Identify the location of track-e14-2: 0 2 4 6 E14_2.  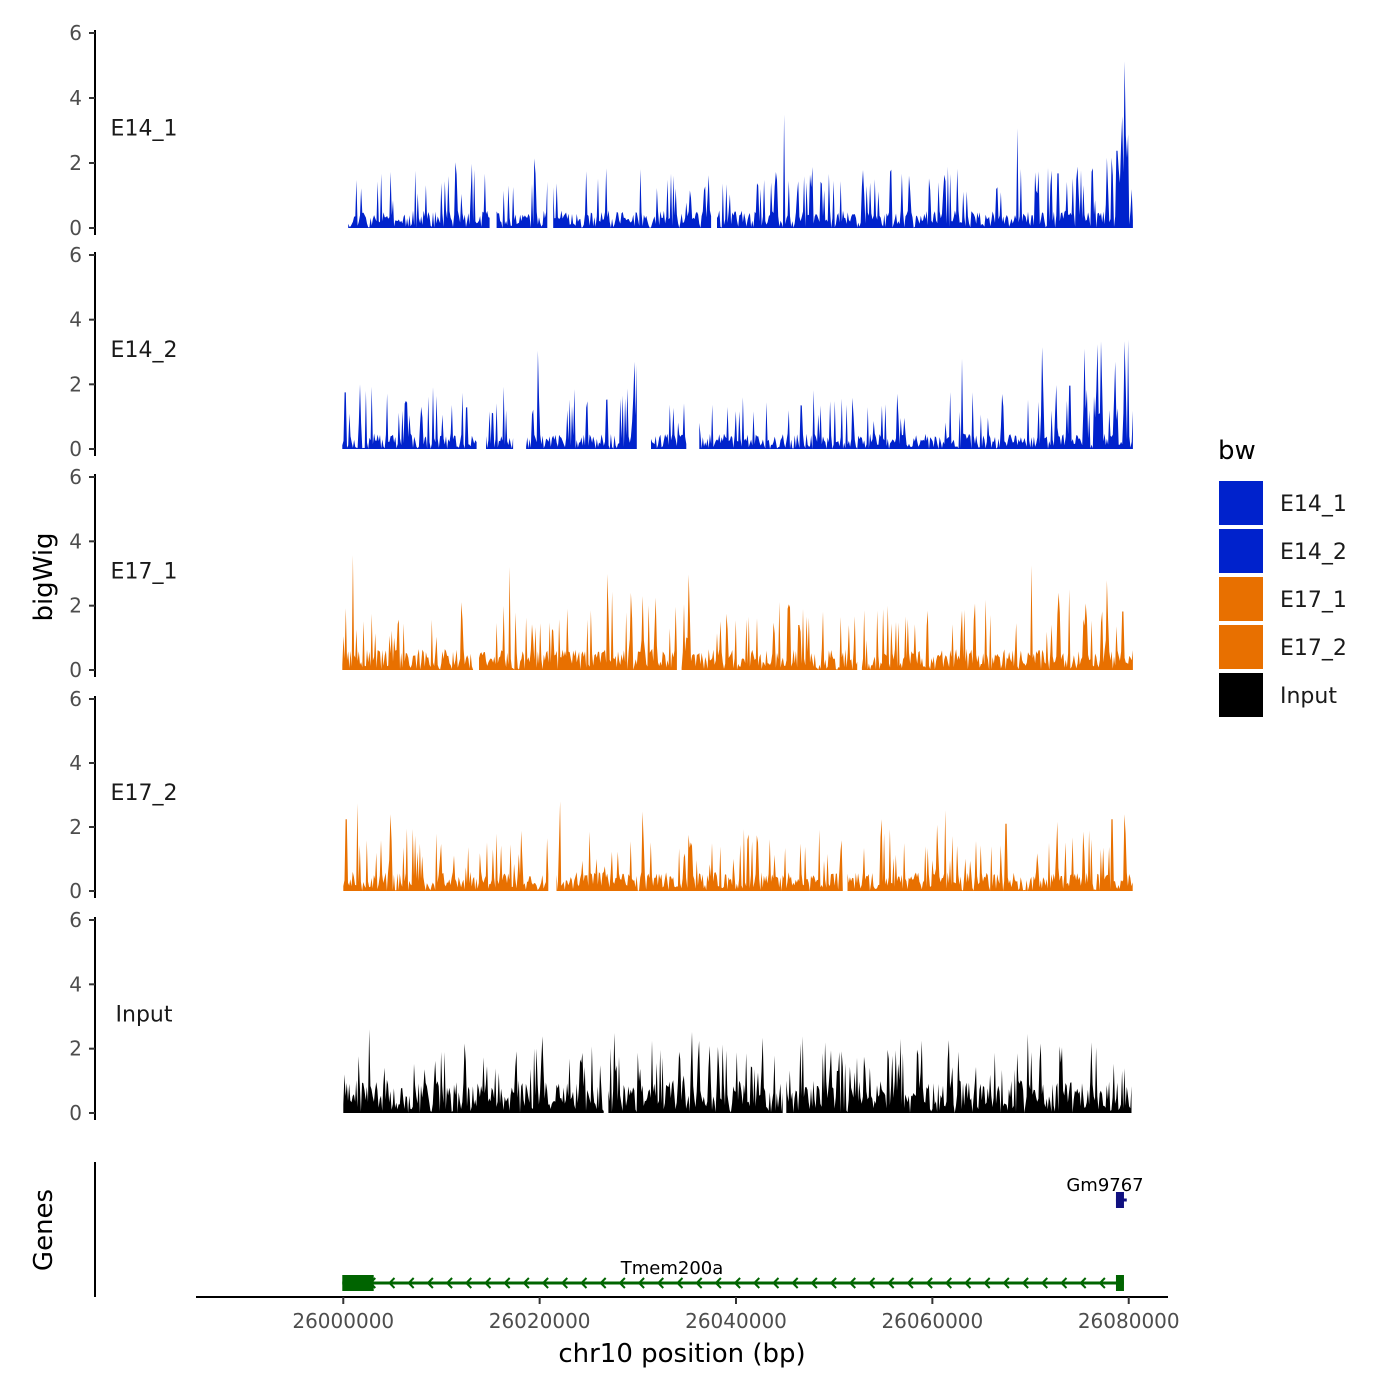
(601, 352).